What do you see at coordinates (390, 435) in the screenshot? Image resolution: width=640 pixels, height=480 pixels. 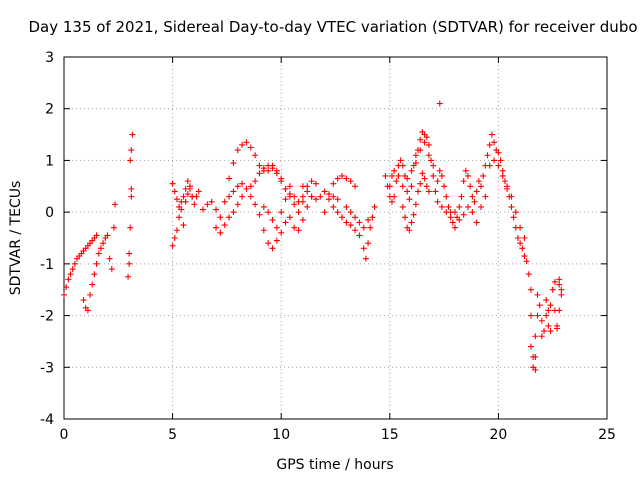 I see `x-tick-label: 15` at bounding box center [390, 435].